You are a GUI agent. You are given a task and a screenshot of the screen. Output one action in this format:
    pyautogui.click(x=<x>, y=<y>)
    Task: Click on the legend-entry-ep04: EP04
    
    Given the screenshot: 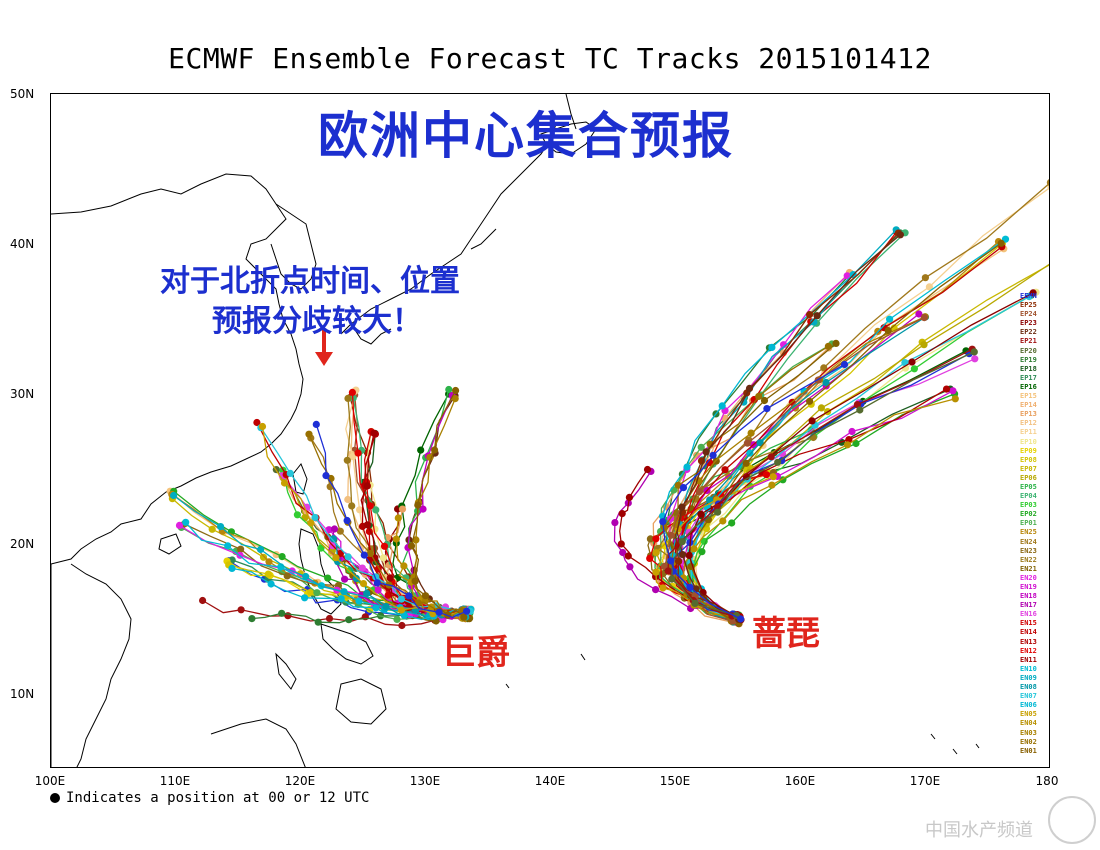 What is the action you would take?
    pyautogui.click(x=1028, y=496)
    